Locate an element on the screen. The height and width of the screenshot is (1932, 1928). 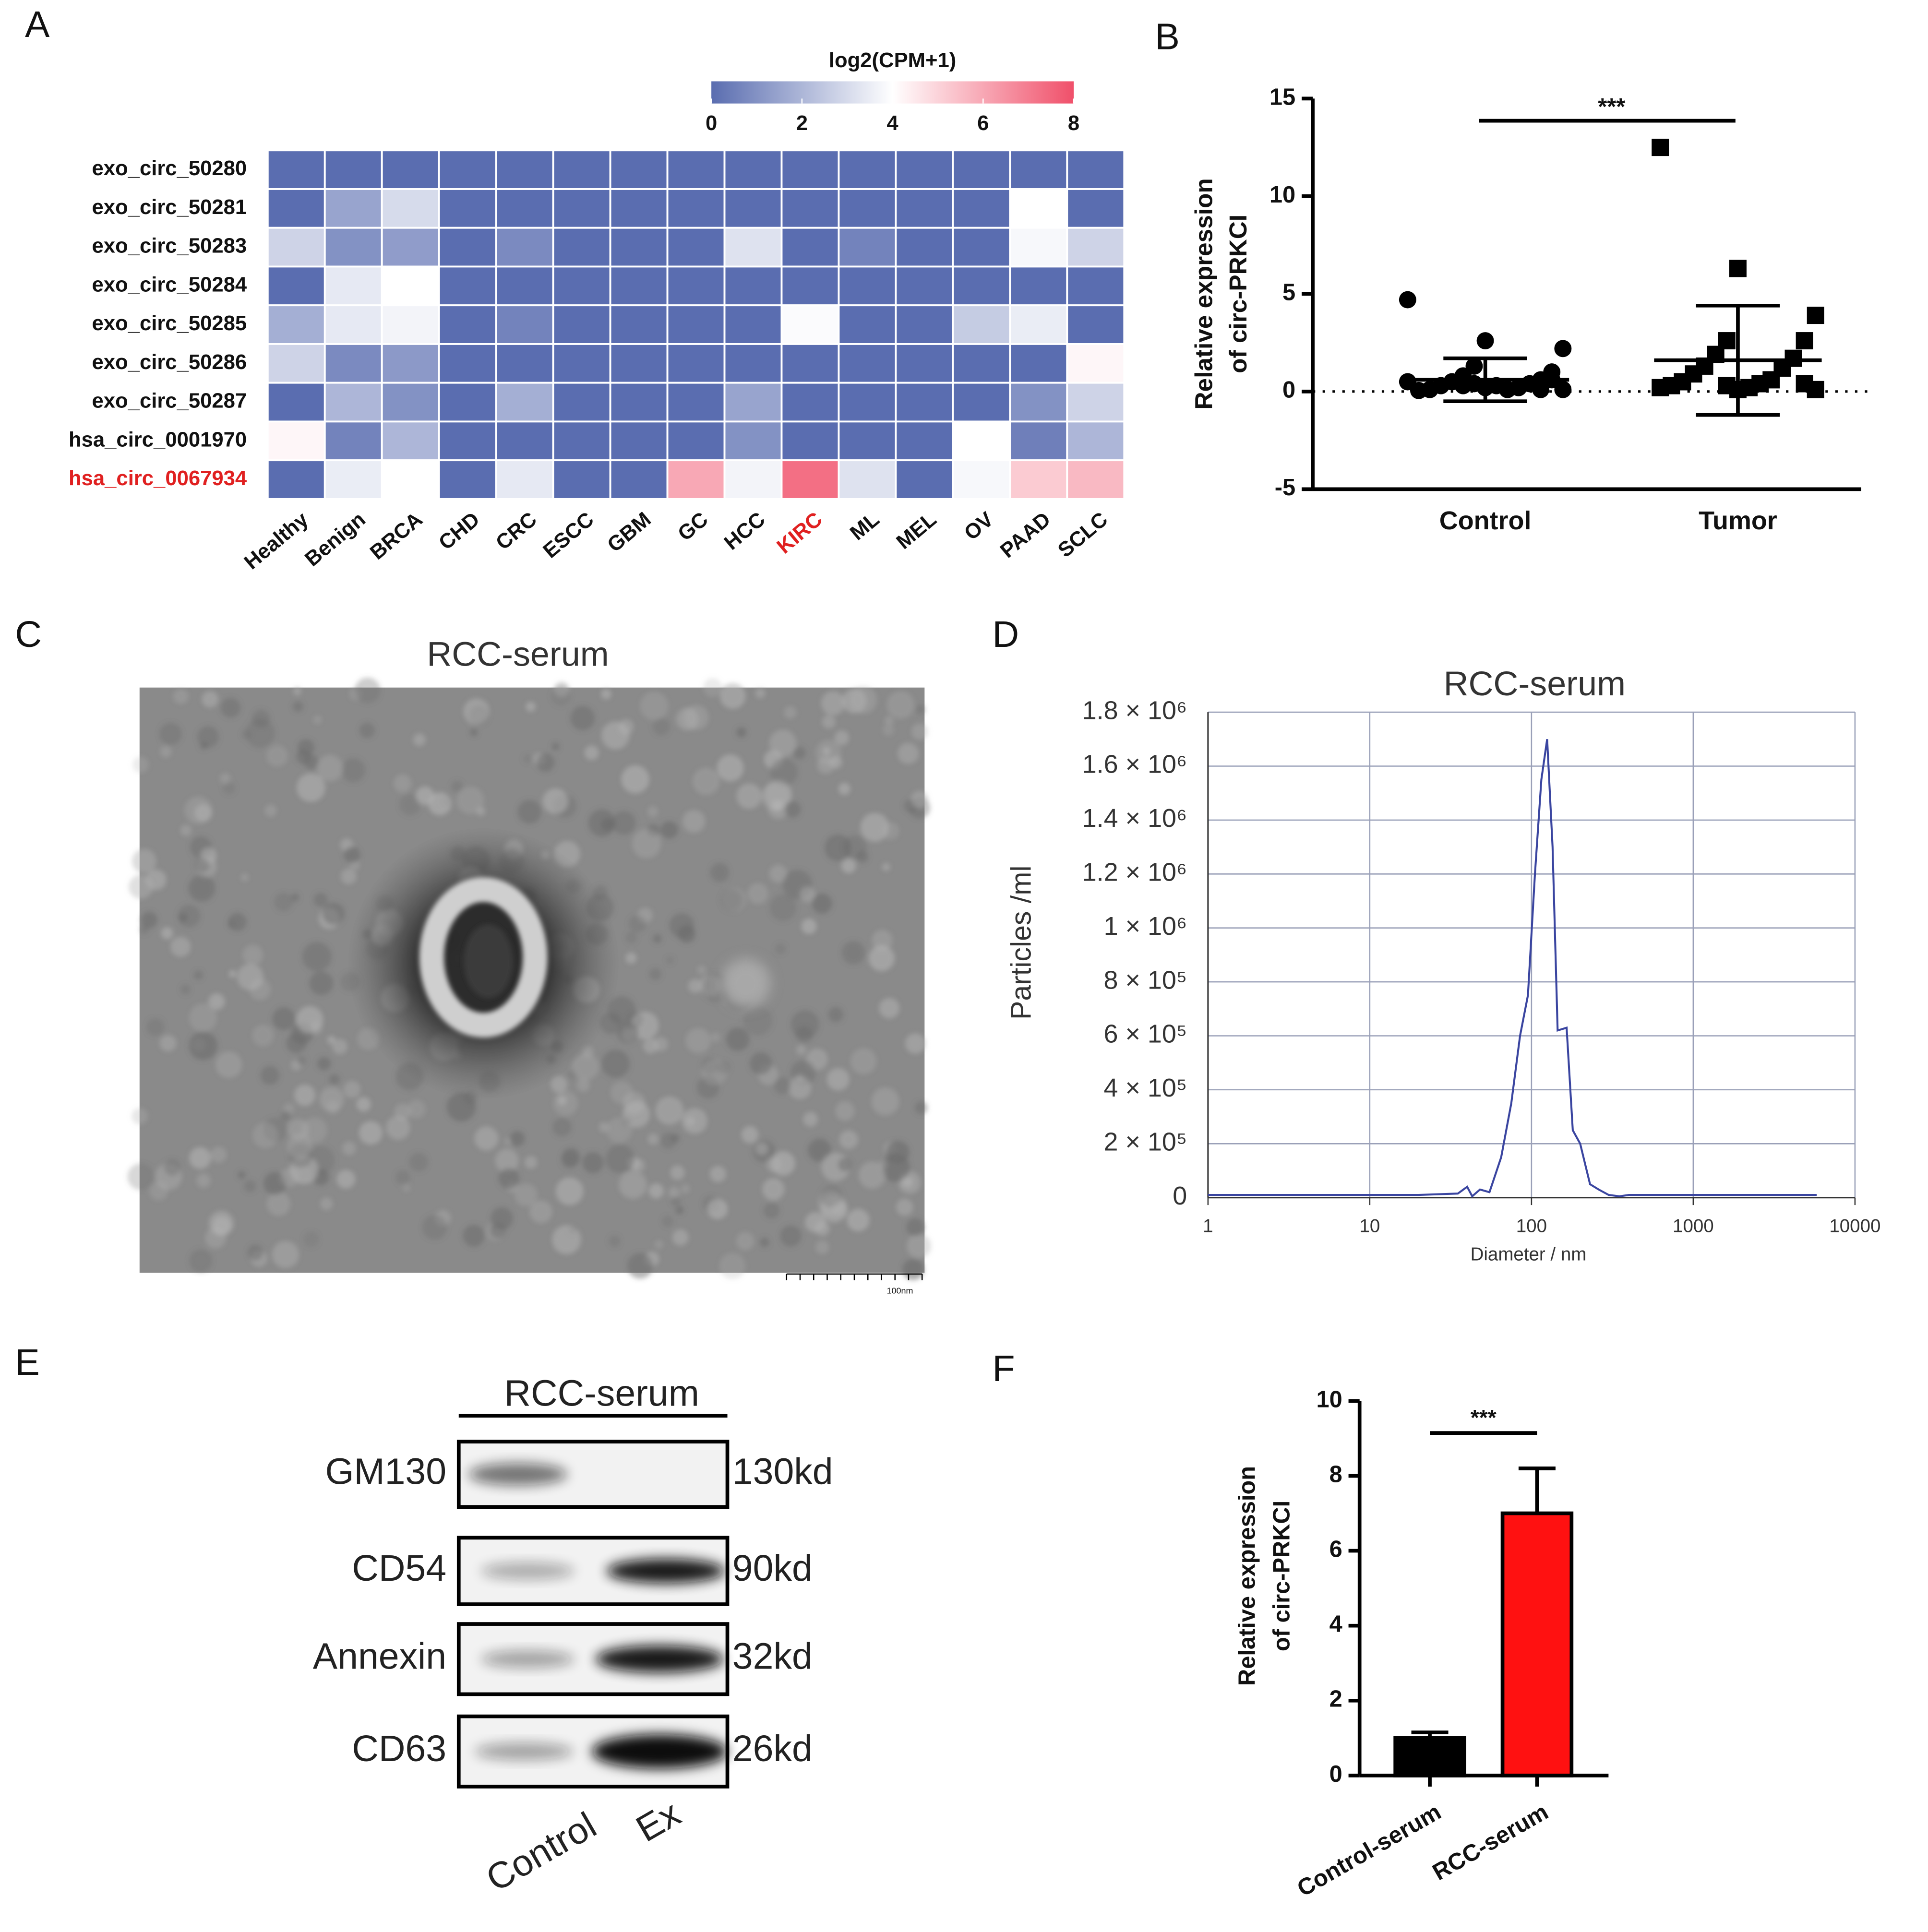
y-axis-label: Relative expression is located at coordinates (1203, 293).